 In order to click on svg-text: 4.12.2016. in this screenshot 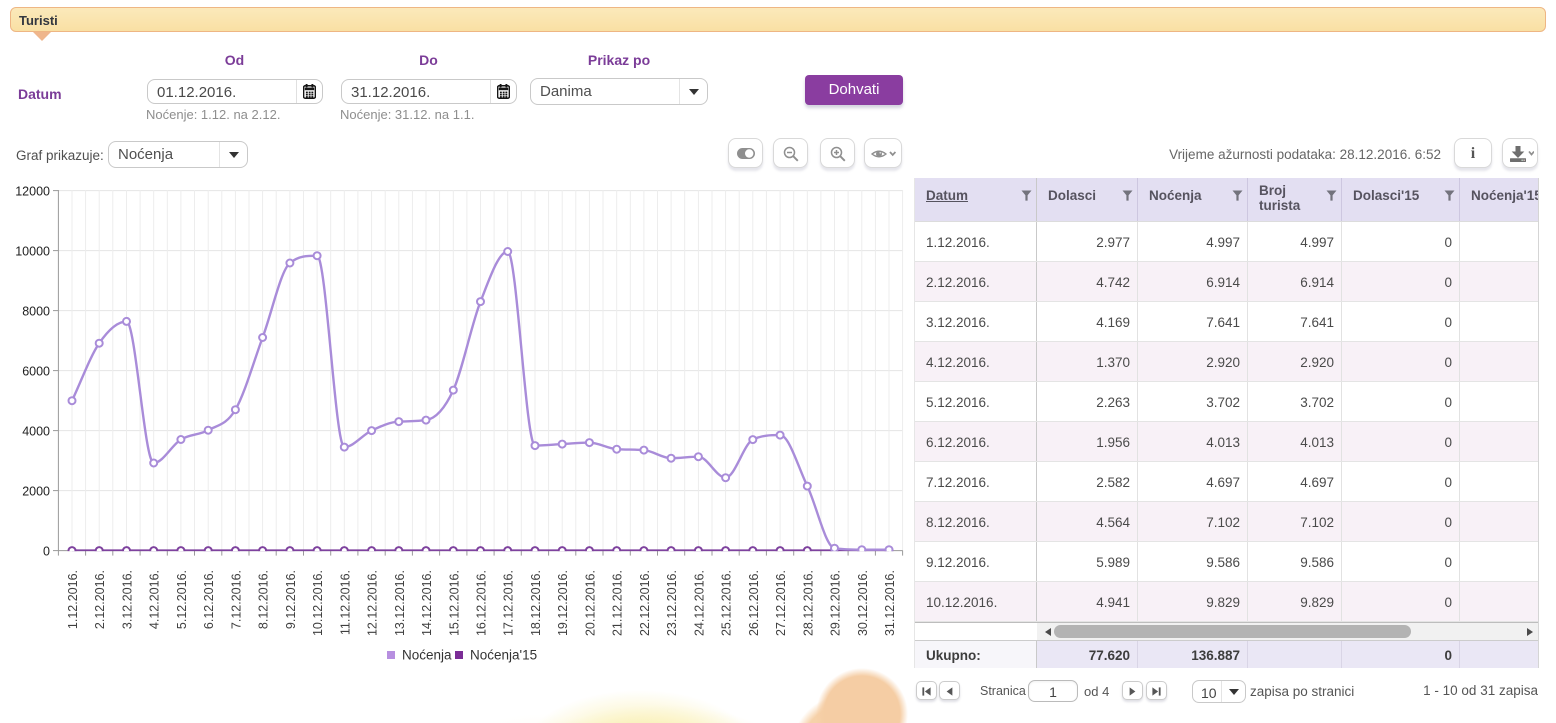, I will do `click(155, 599)`.